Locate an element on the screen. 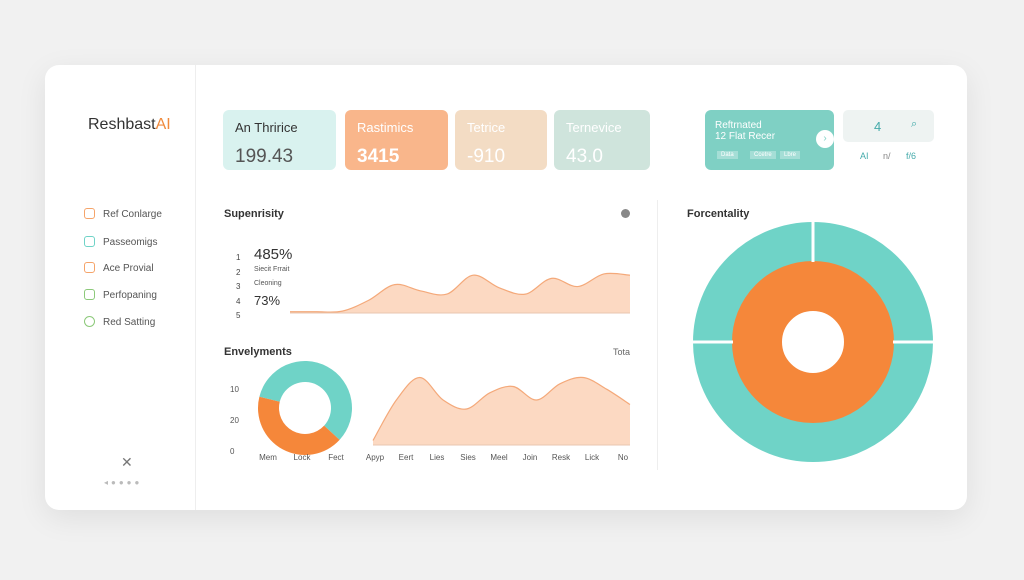 The width and height of the screenshot is (1024, 580). x-label: Apyp is located at coordinates (375, 457).